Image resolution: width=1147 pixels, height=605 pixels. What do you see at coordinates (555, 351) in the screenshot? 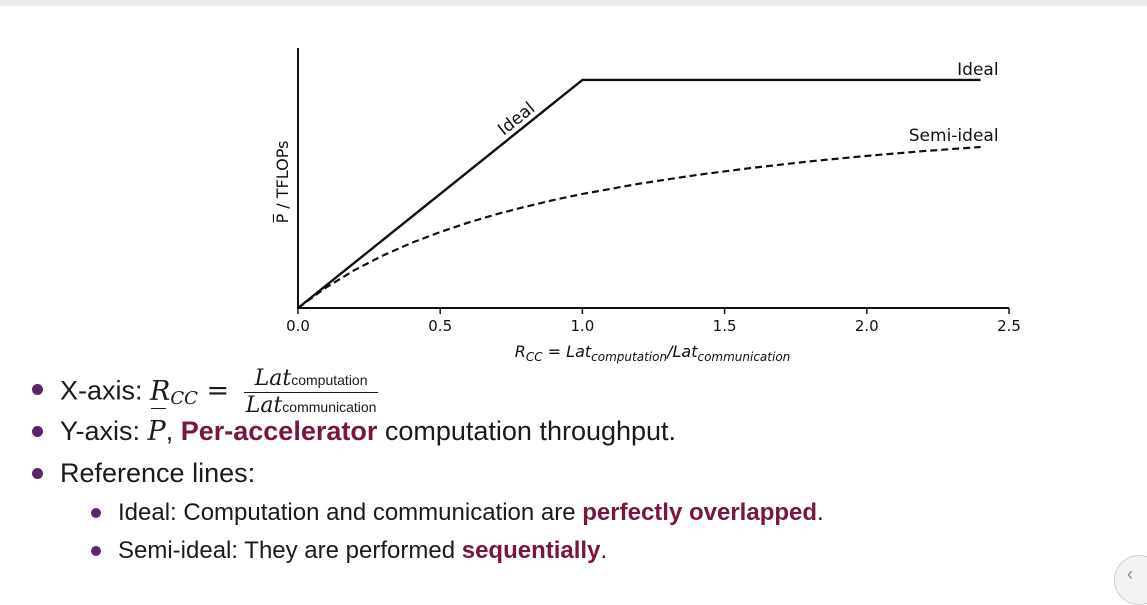
I see `xlabel-eq: =` at bounding box center [555, 351].